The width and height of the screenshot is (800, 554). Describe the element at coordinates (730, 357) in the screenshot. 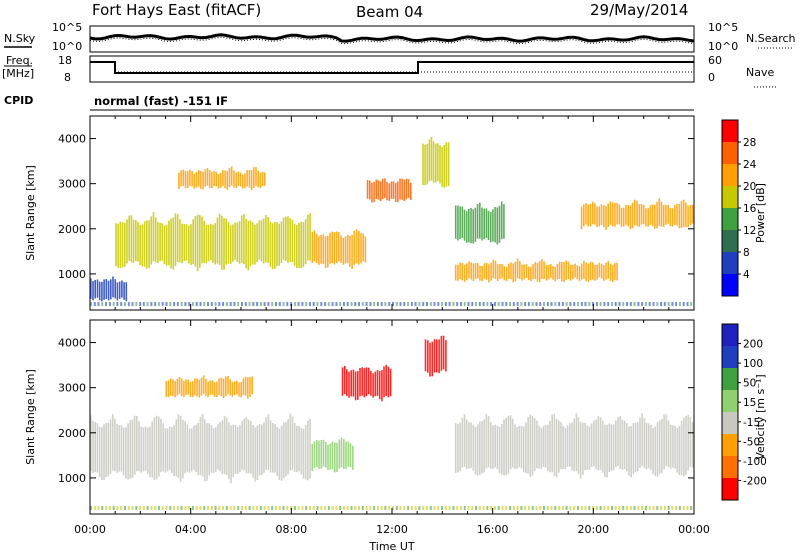

I see `colorbar-segment` at that location.